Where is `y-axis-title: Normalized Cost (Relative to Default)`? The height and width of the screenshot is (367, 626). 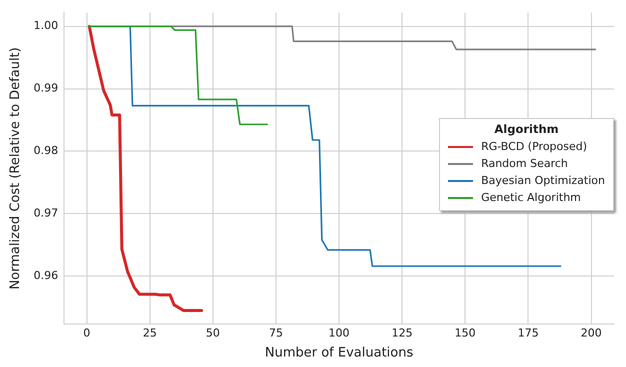 y-axis-title: Normalized Cost (Relative to Default) is located at coordinates (16, 168).